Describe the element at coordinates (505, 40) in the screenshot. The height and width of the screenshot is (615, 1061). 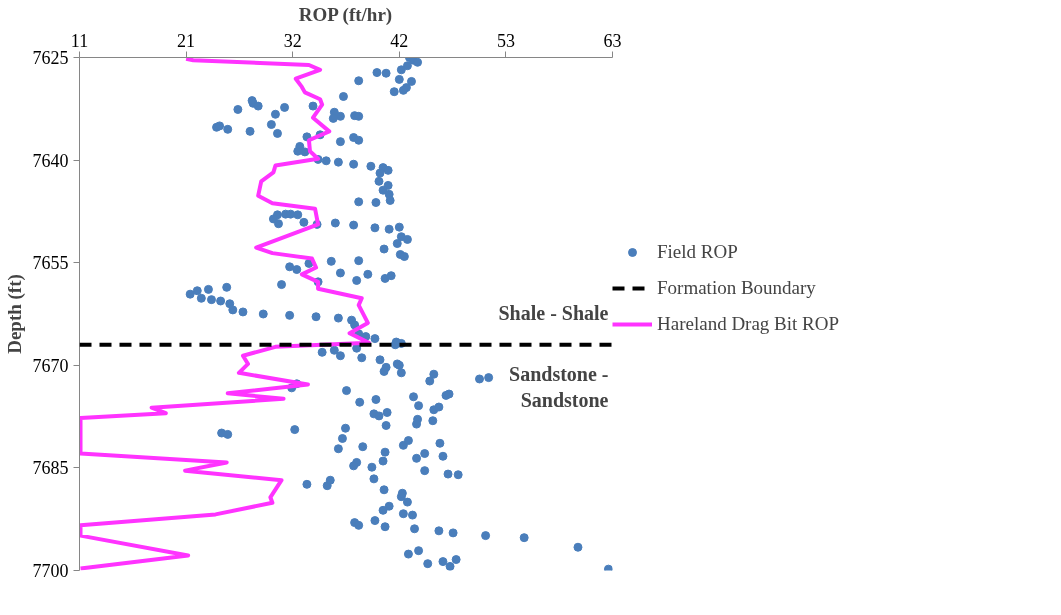
I see `x-tick-label: 53` at that location.